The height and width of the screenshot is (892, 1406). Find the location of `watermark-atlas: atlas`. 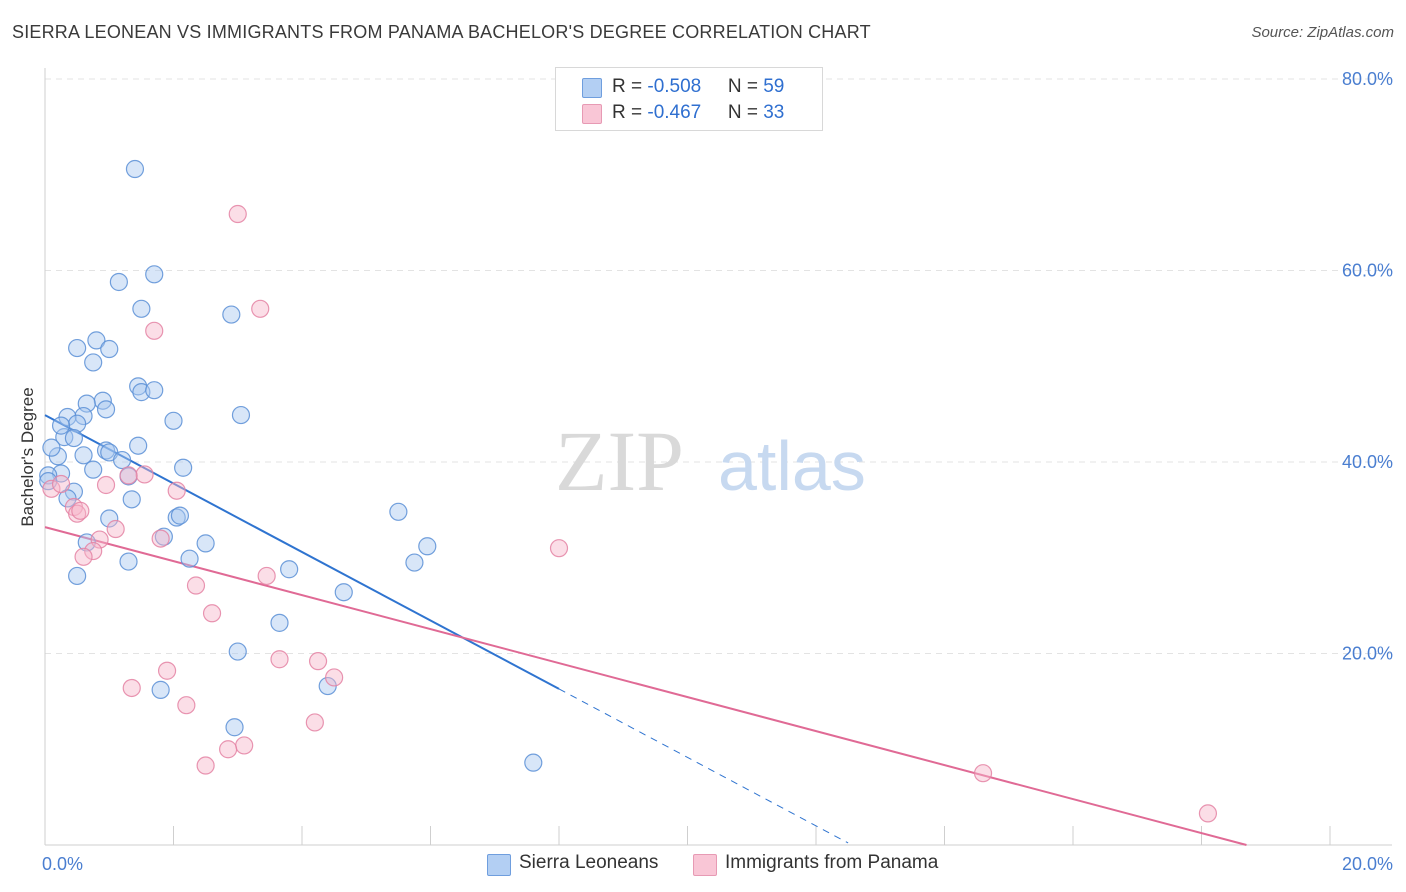

watermark-atlas: atlas is located at coordinates (792, 466).